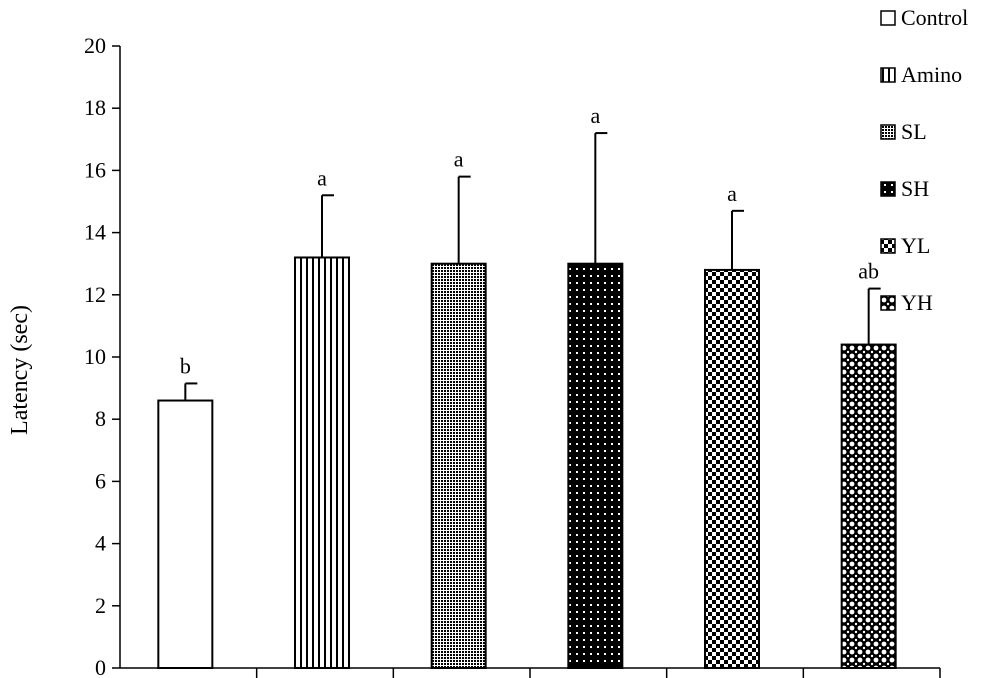 This screenshot has width=1000, height=678. Describe the element at coordinates (100, 666) in the screenshot. I see `y-tick-label: 0` at that location.